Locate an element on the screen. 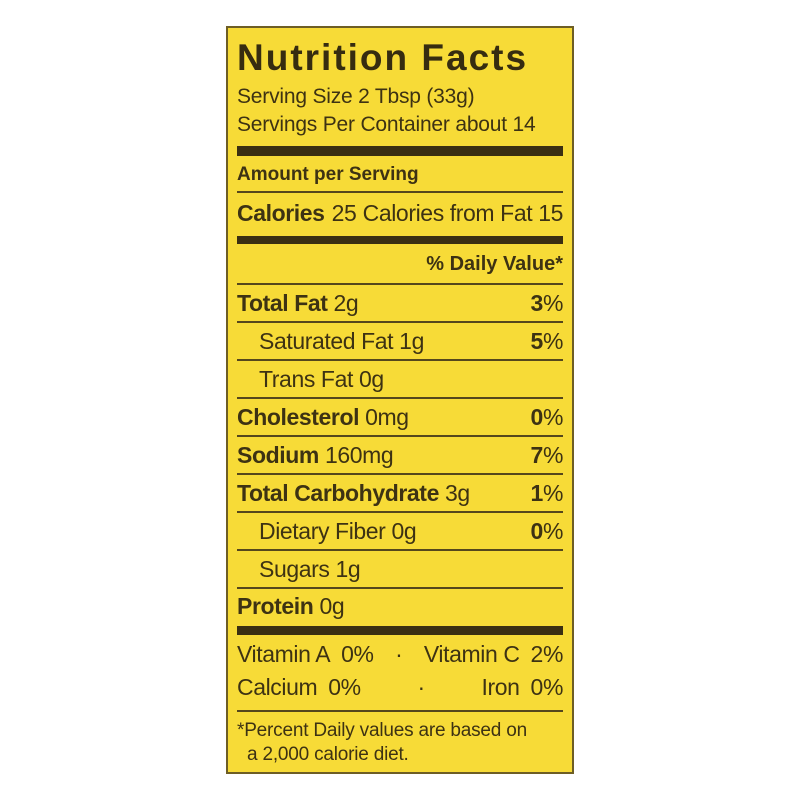 The width and height of the screenshot is (800, 800). iron-group: Iron 0% is located at coordinates (523, 687).